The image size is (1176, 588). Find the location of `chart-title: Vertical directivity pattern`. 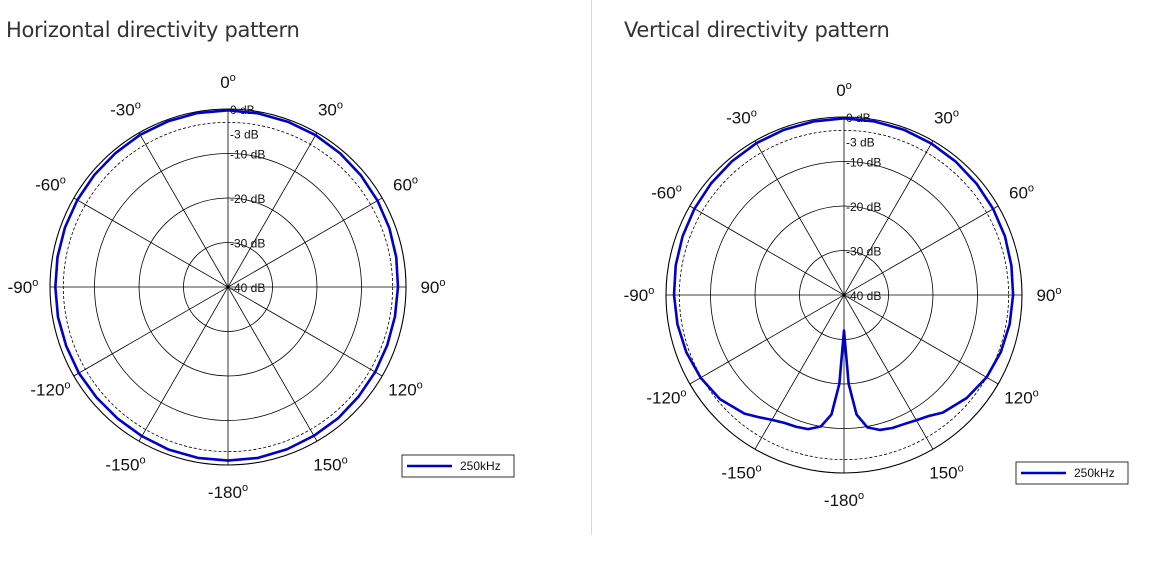

chart-title: Vertical directivity pattern is located at coordinates (757, 30).